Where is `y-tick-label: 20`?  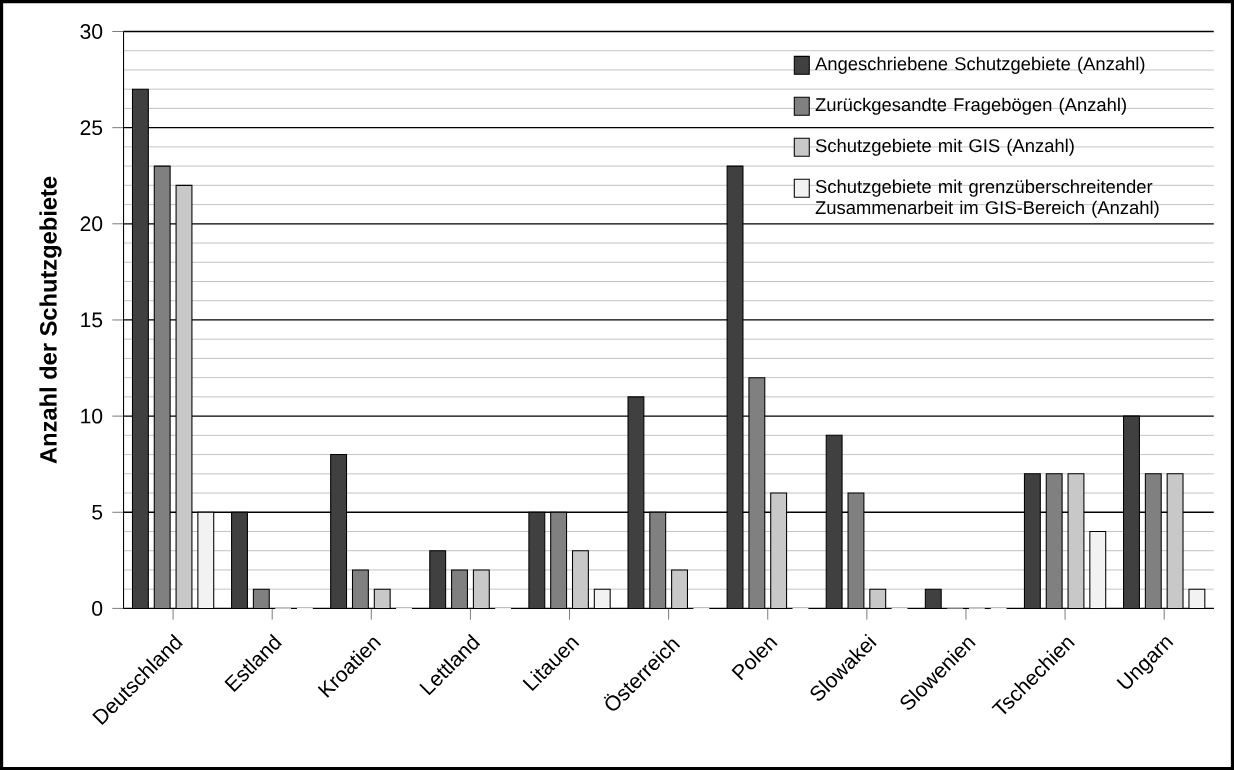
y-tick-label: 20 is located at coordinates (91, 224).